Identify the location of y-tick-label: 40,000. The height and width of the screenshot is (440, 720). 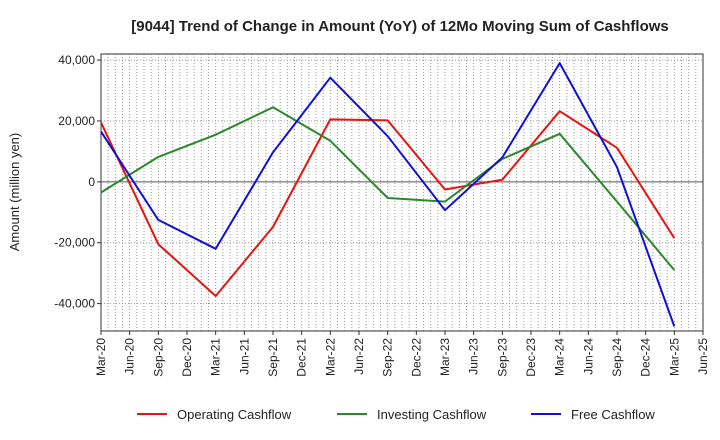
(76, 60).